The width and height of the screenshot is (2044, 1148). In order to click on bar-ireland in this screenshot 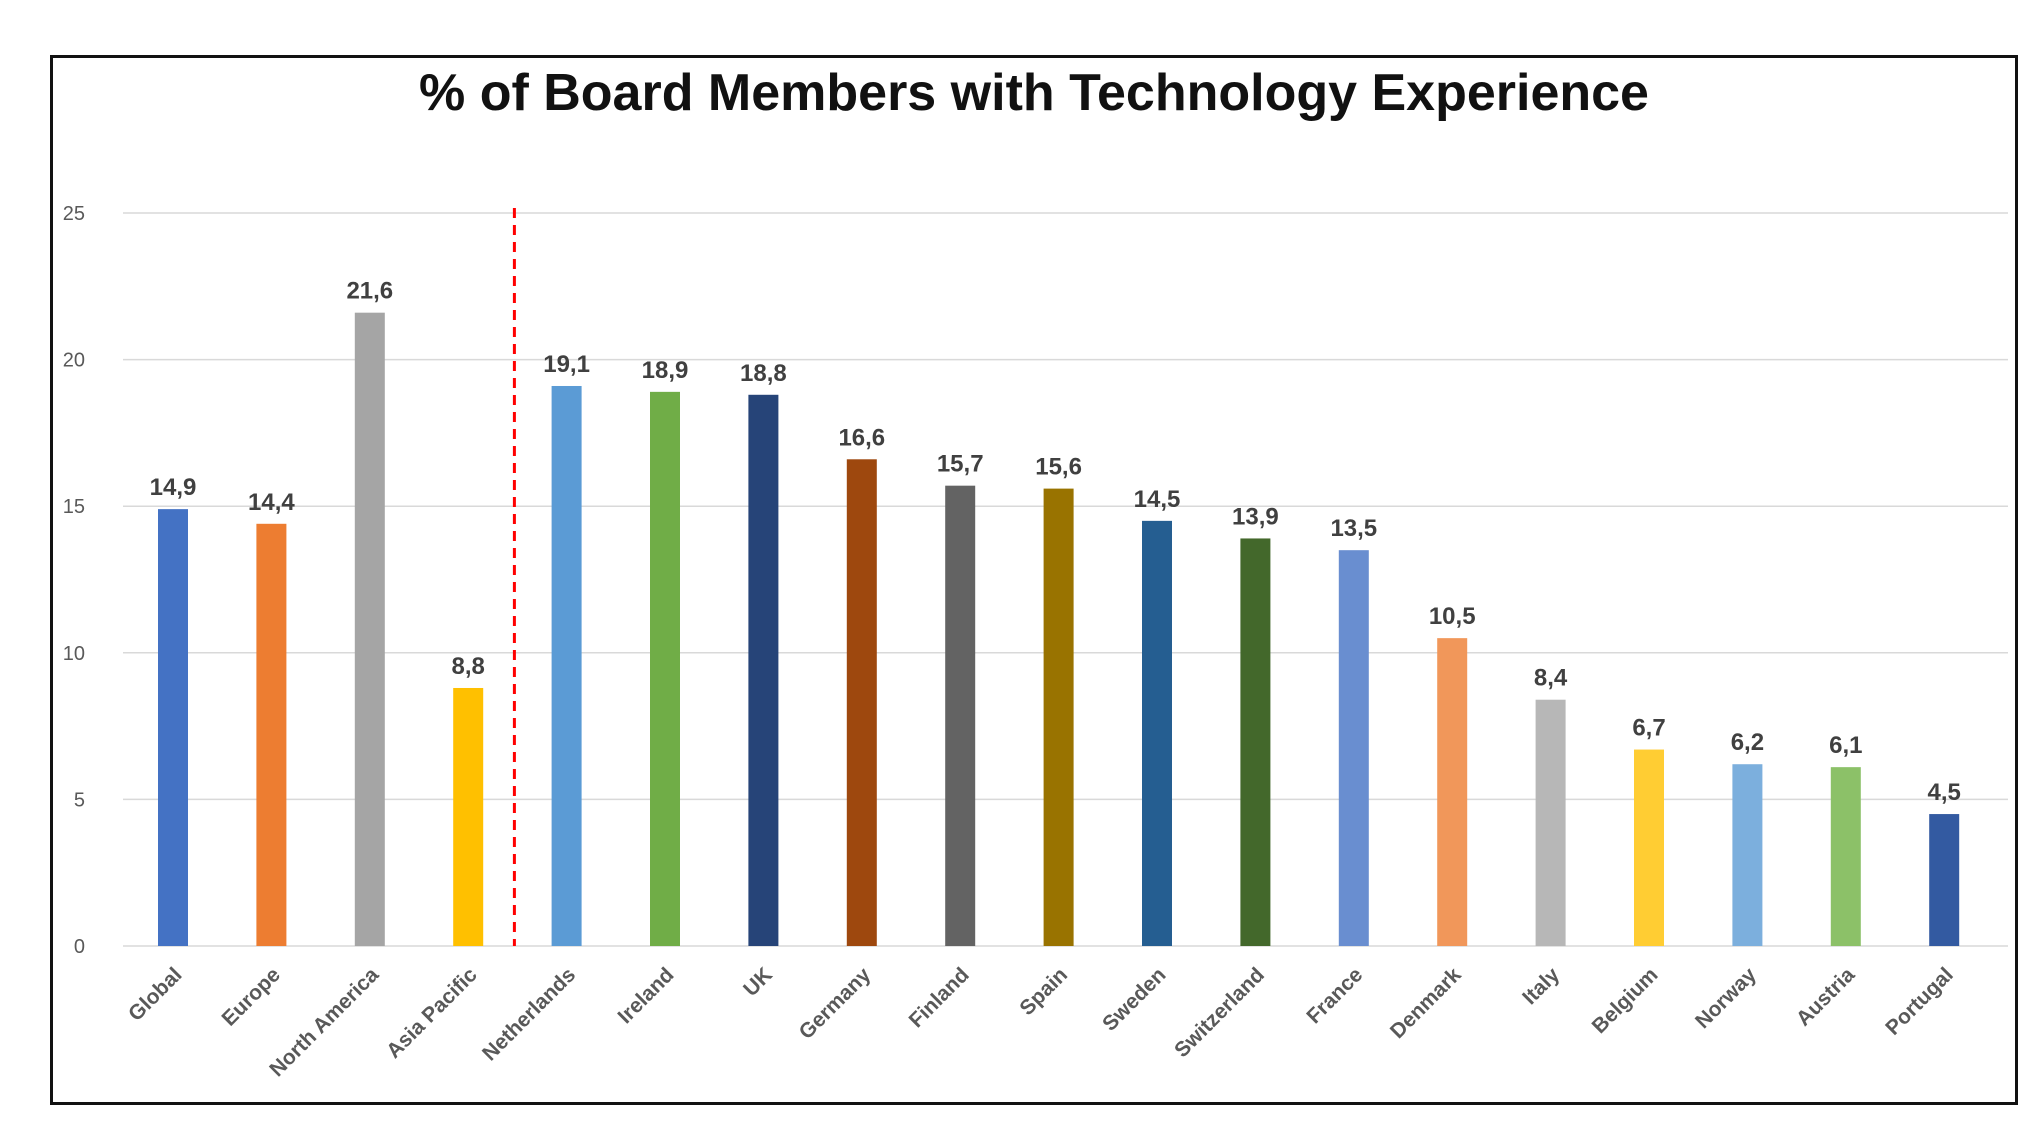, I will do `click(665, 668)`.